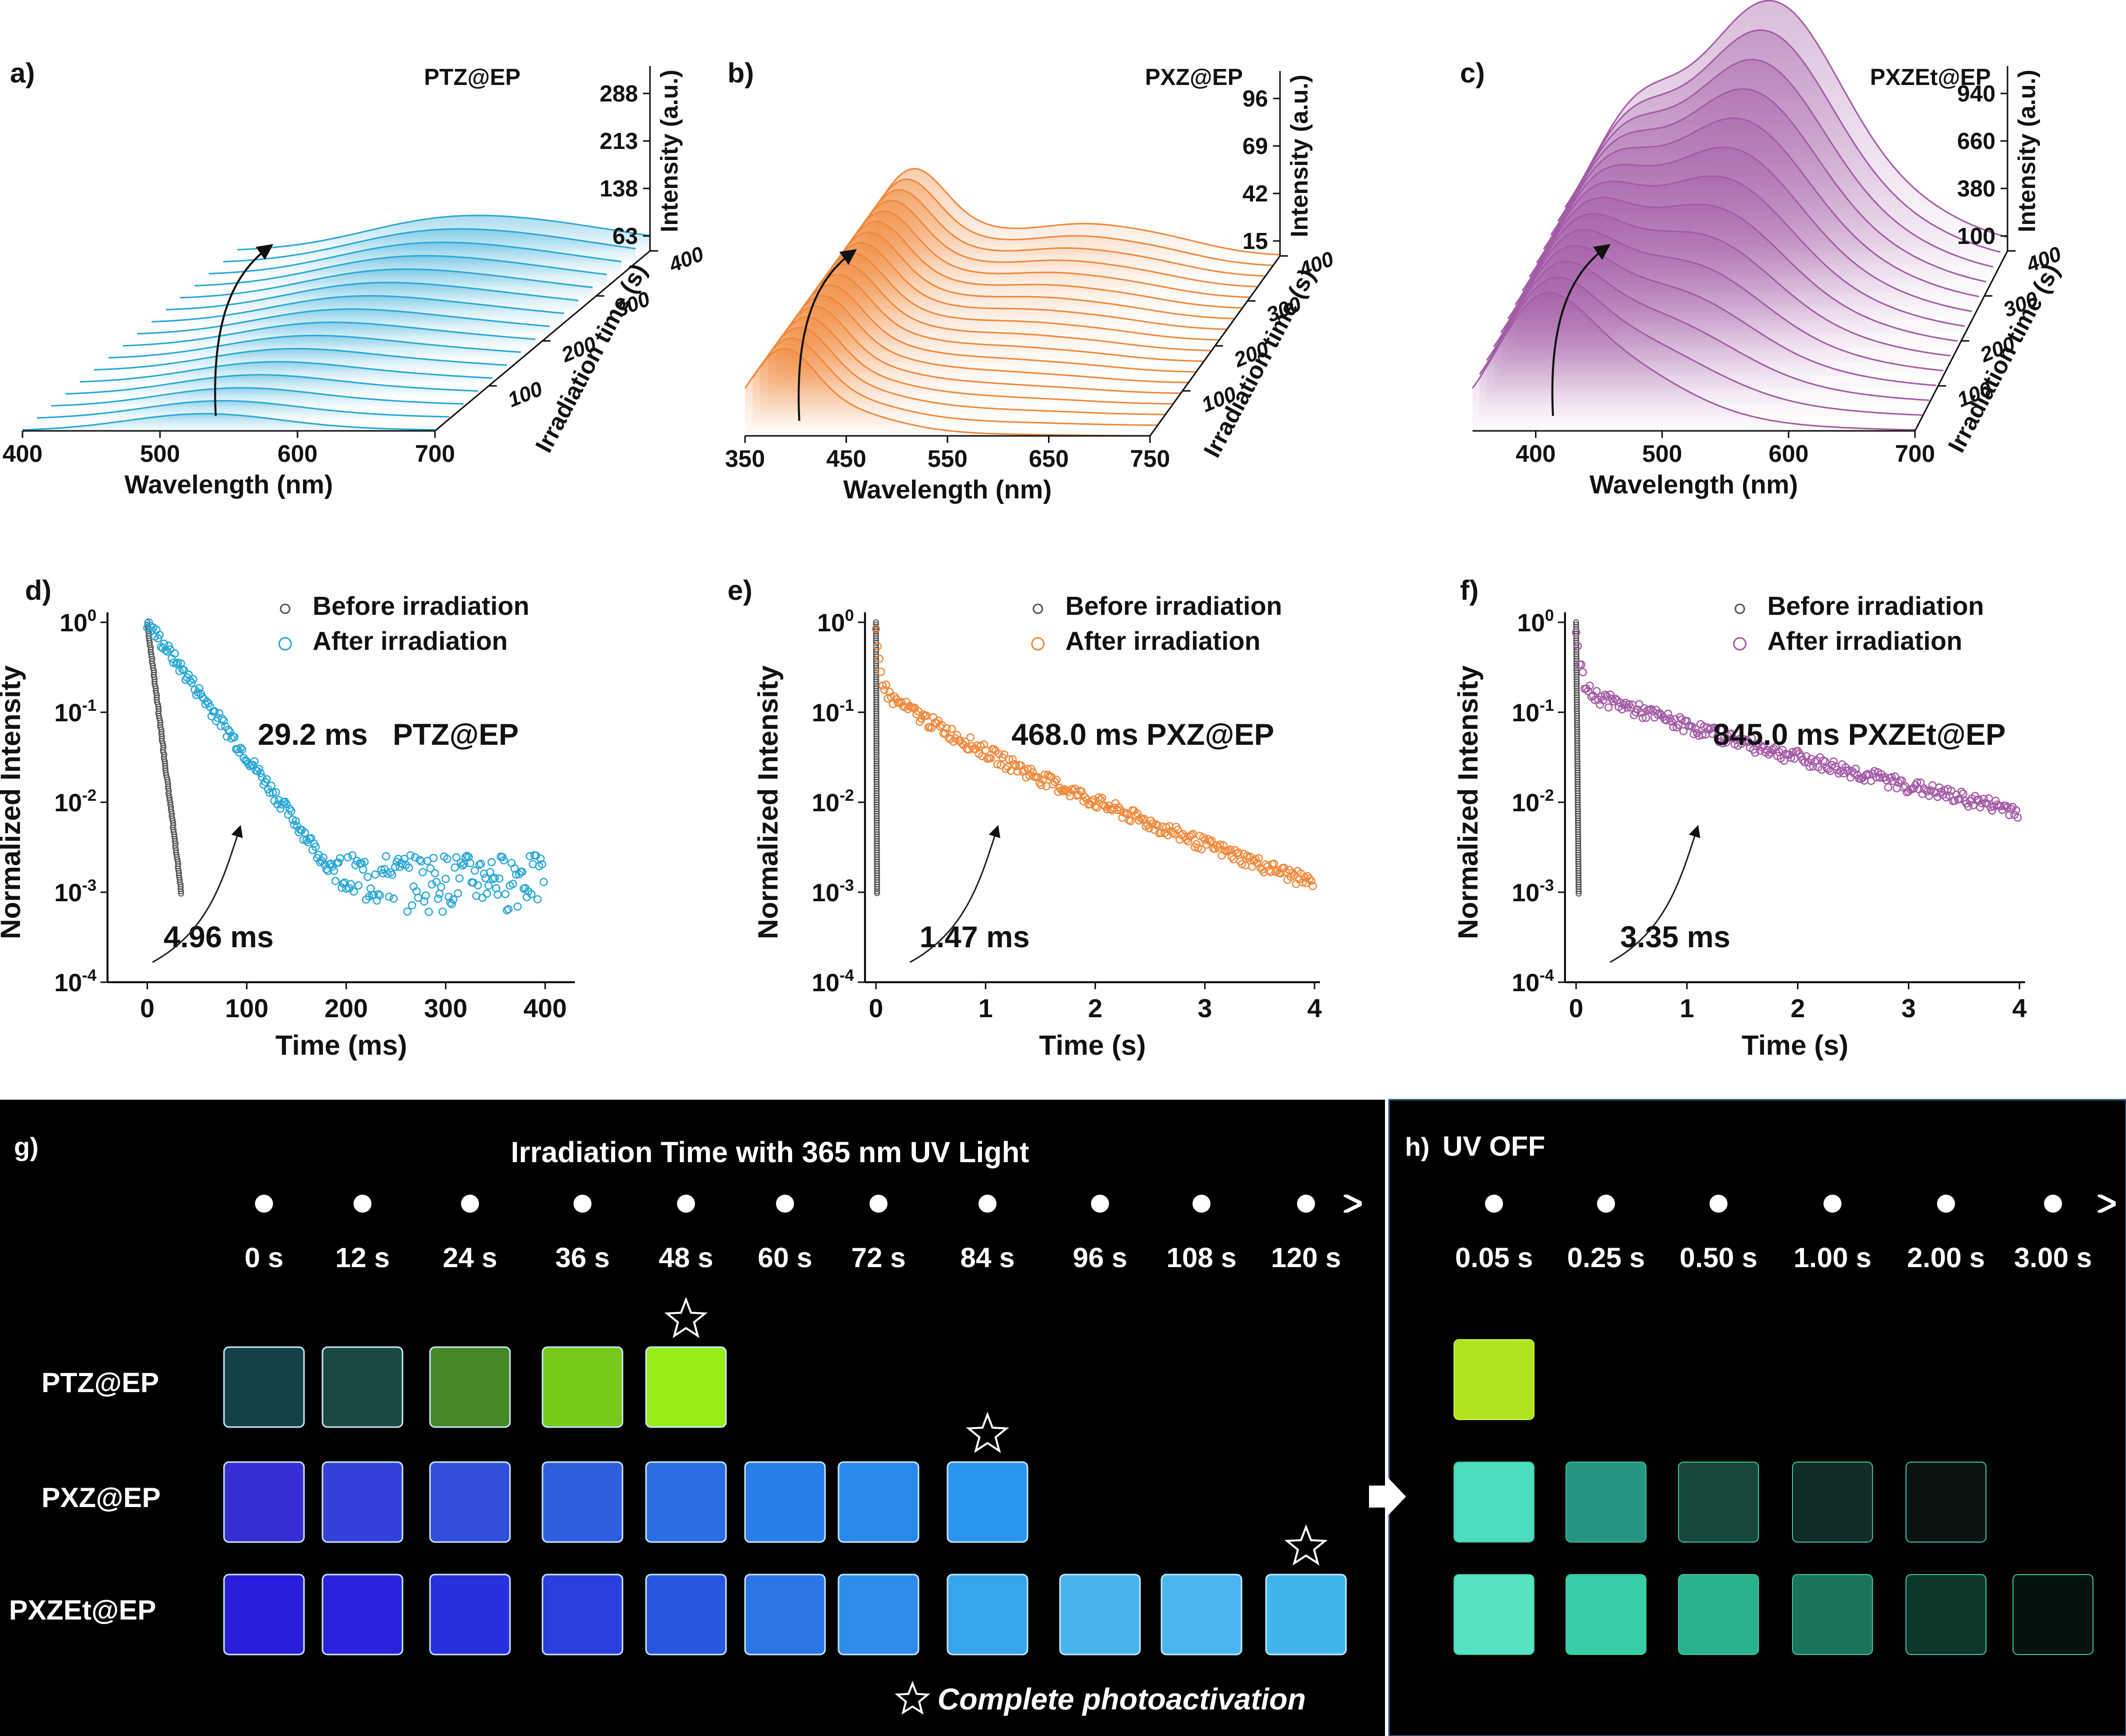 The height and width of the screenshot is (1736, 2126). Describe the element at coordinates (1259, 363) in the screenshot. I see `z-axis-title: Irradiation time (s)` at that location.